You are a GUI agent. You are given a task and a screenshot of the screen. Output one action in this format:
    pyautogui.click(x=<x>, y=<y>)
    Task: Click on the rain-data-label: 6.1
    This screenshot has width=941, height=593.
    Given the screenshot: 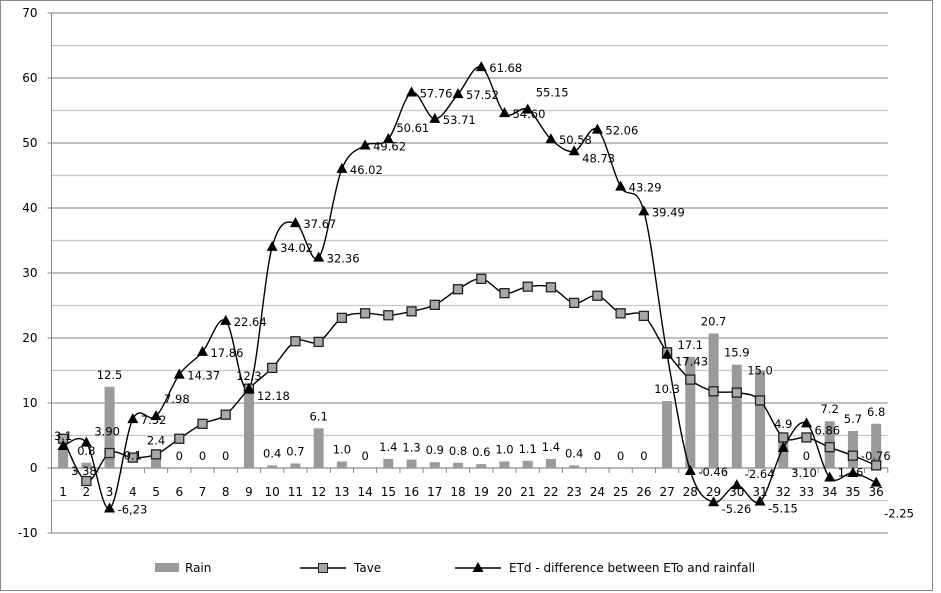 What is the action you would take?
    pyautogui.click(x=318, y=416)
    